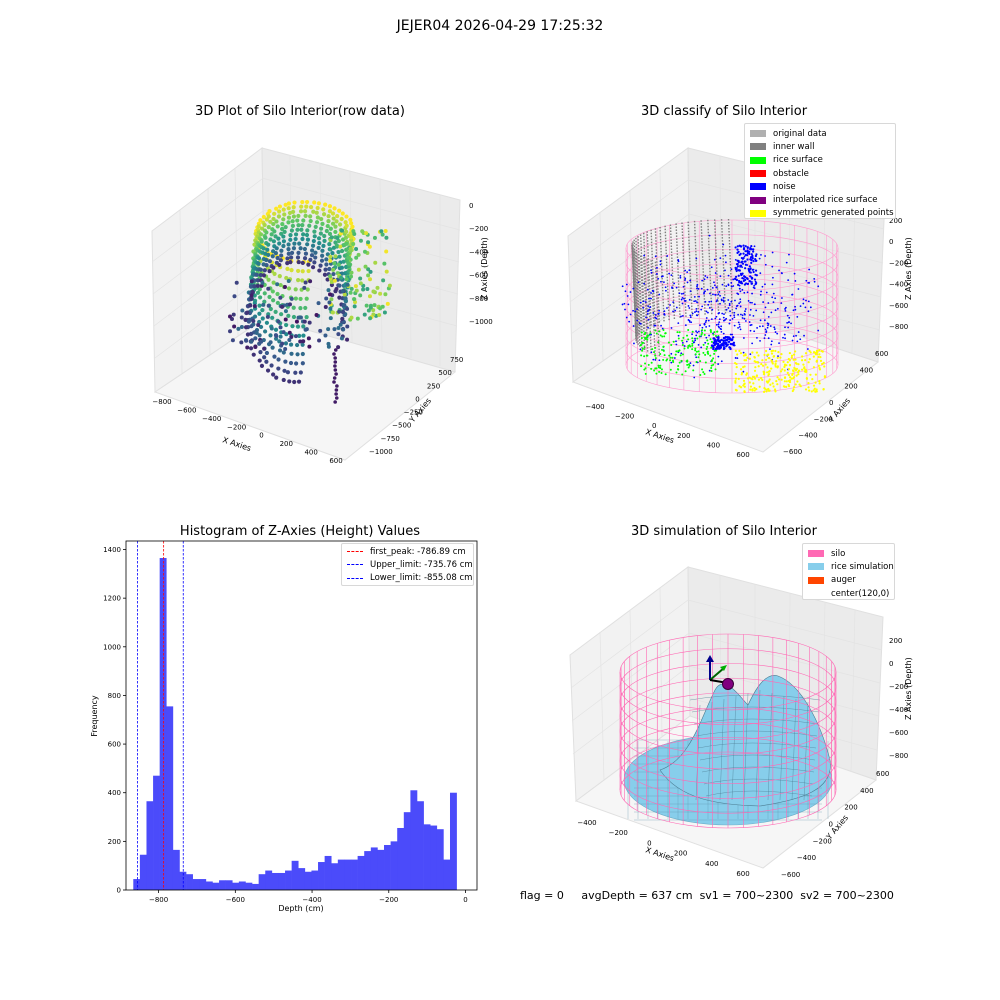 The width and height of the screenshot is (1000, 1000). Describe the element at coordinates (898, 687) in the screenshot. I see `tick-label: −200` at that location.